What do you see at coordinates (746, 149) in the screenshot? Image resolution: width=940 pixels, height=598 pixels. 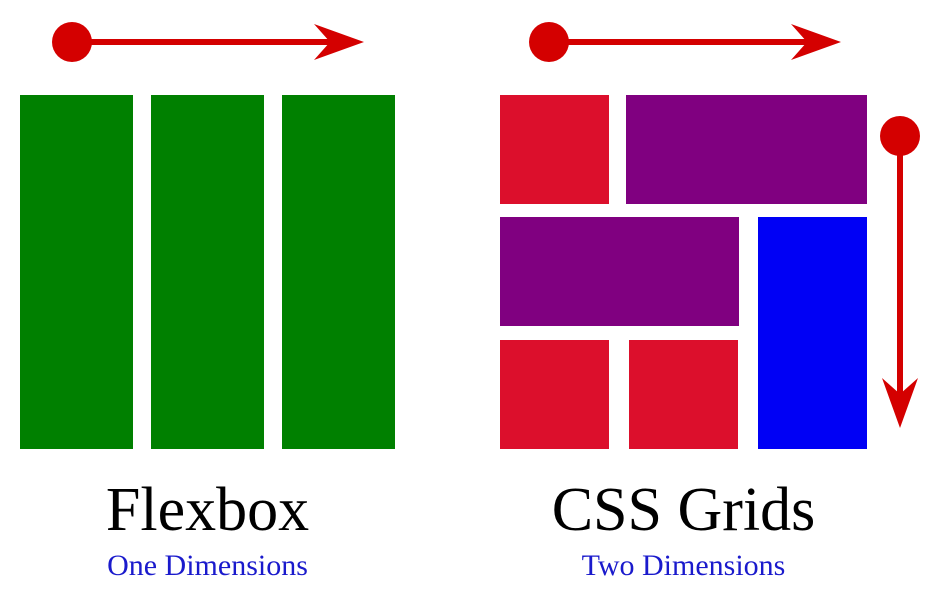 I see `grid-item-purple-top-wide` at bounding box center [746, 149].